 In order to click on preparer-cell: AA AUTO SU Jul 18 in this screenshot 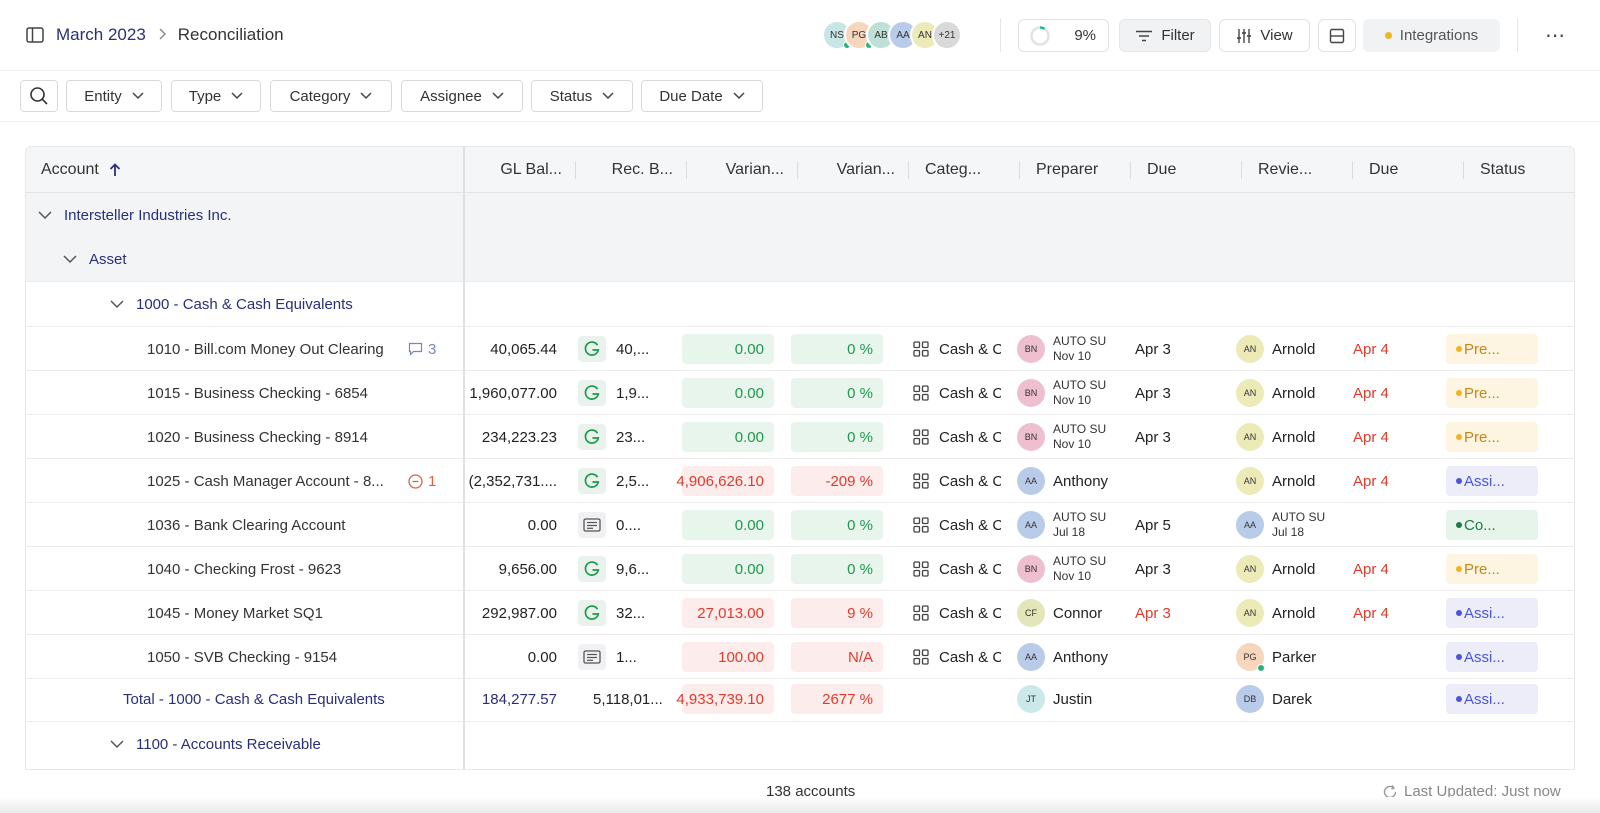, I will do `click(1063, 525)`.